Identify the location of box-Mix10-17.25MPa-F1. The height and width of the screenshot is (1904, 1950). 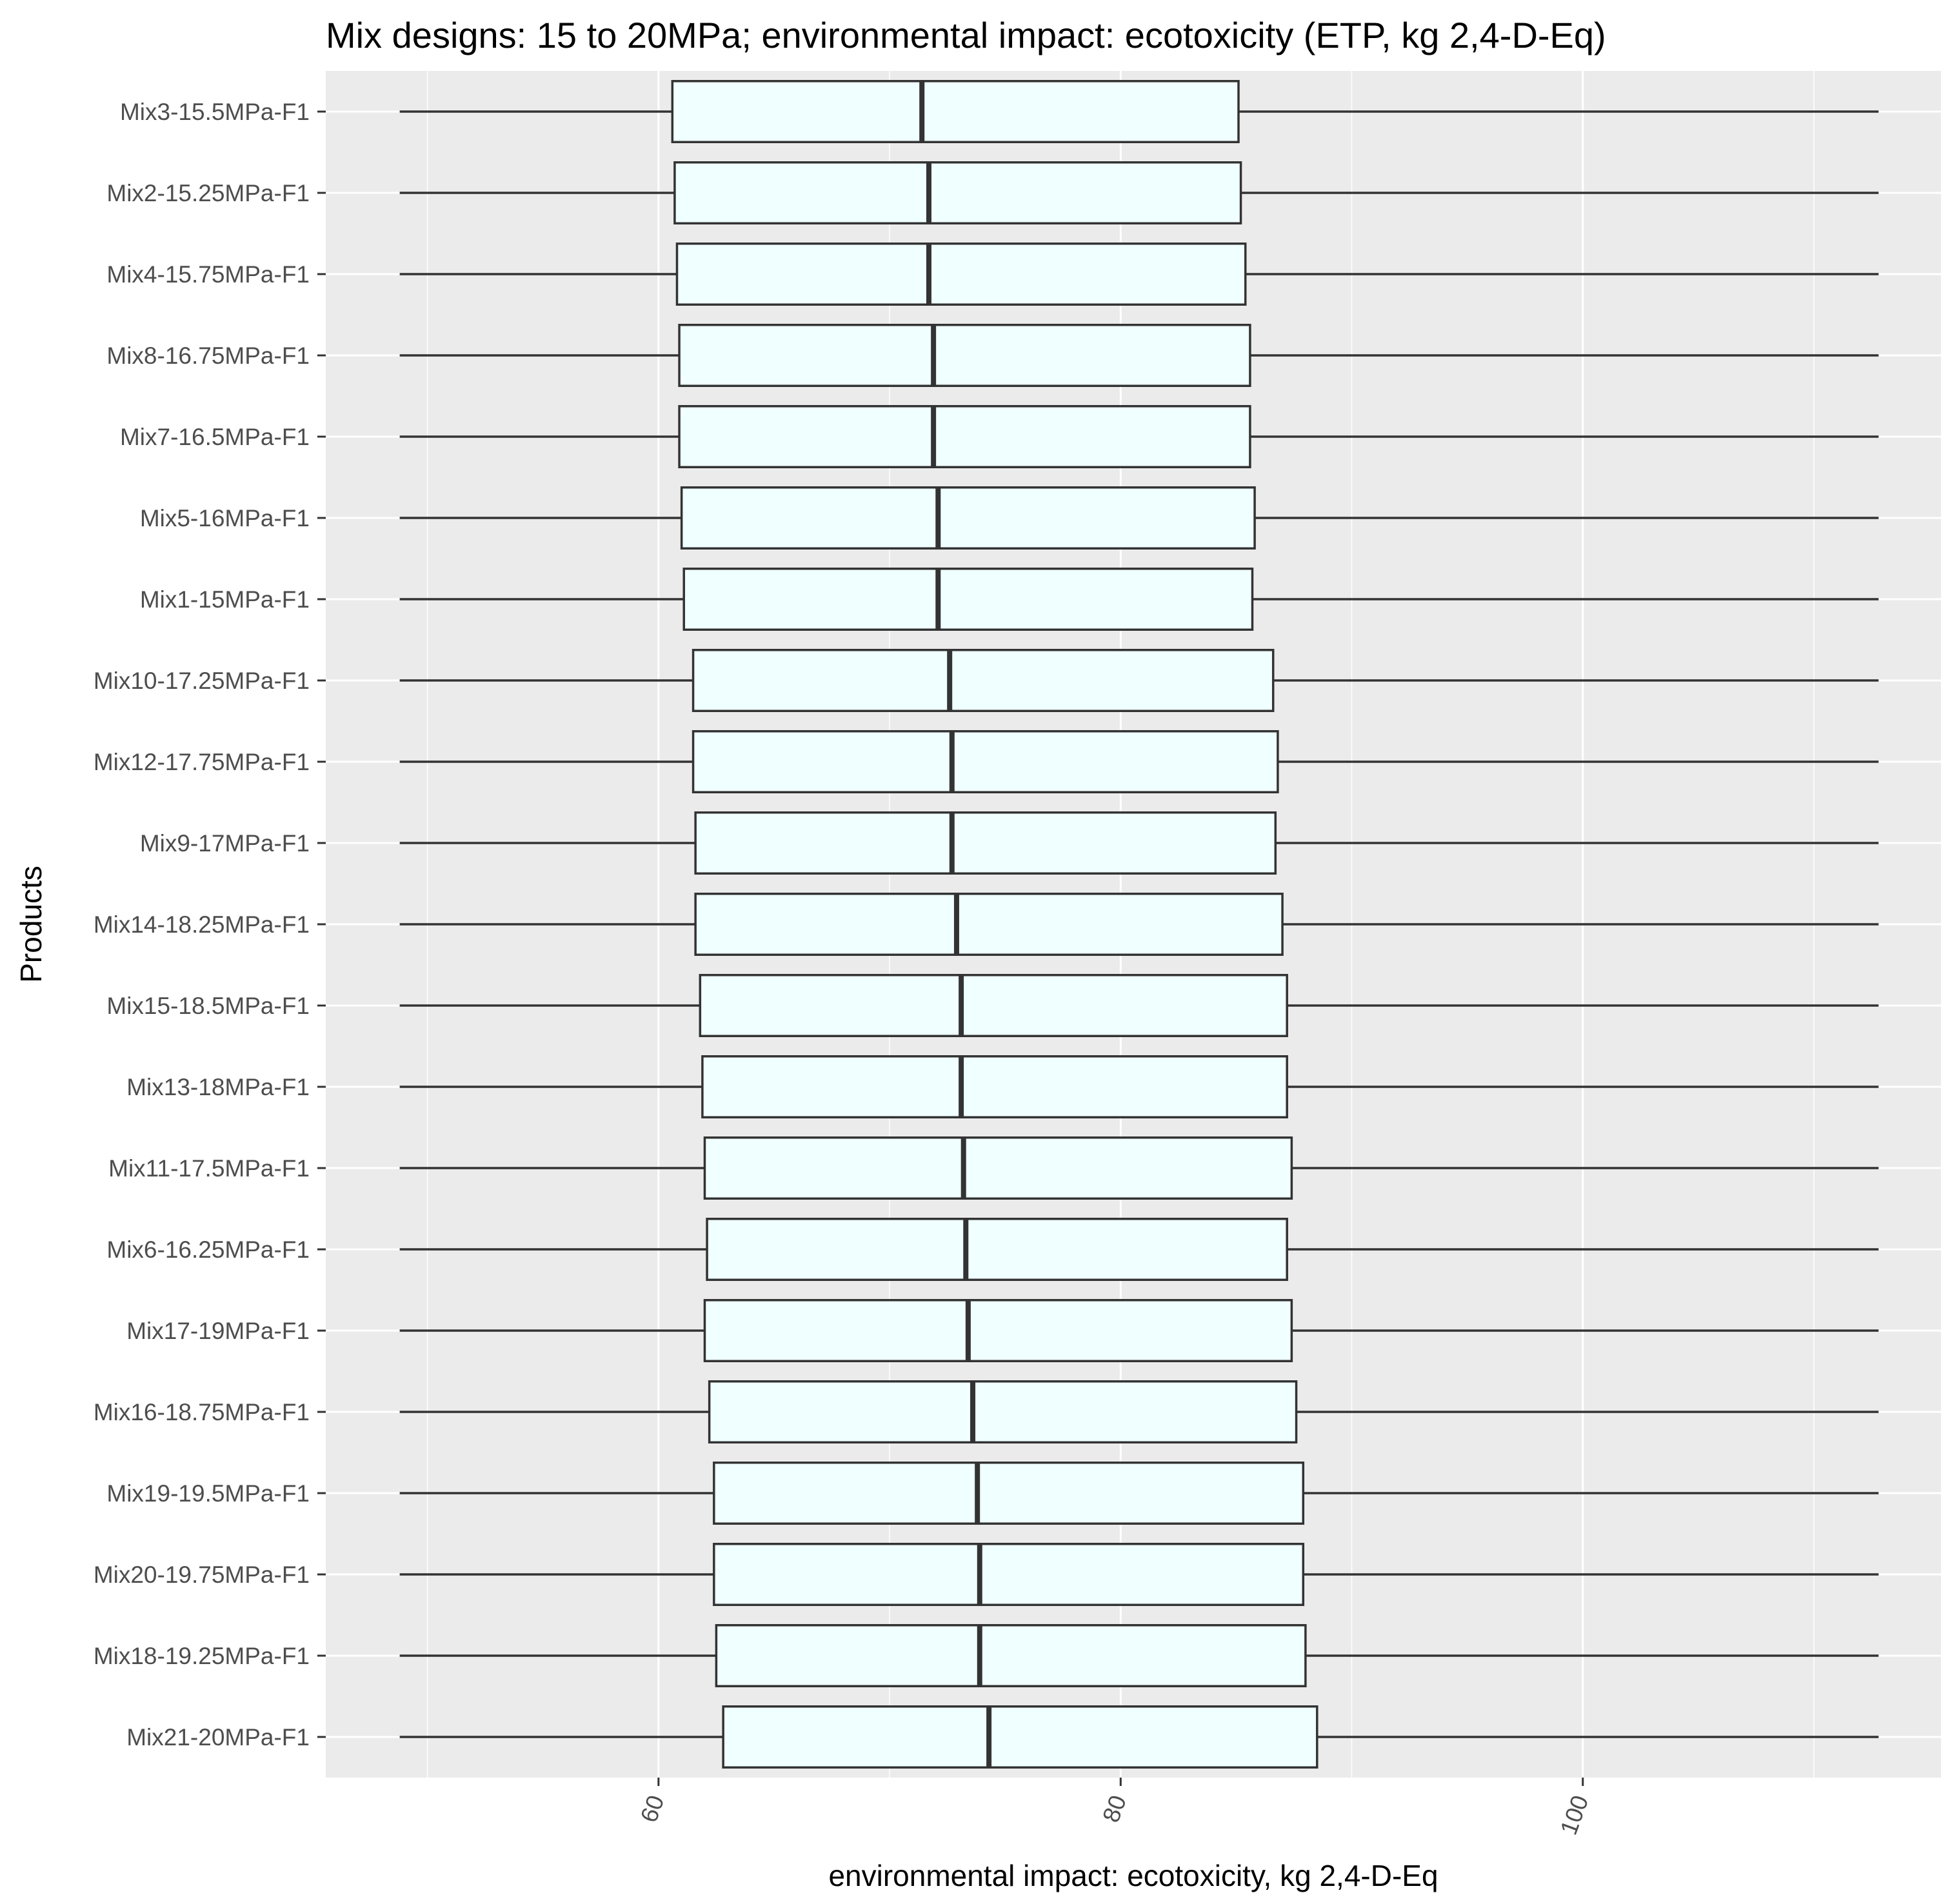
(1139, 680).